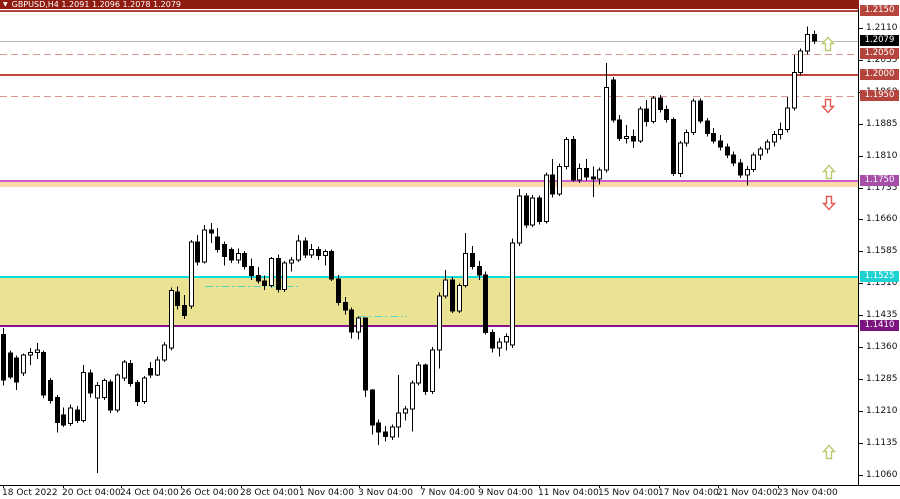  What do you see at coordinates (209, 493) in the screenshot?
I see `time-tick-label: 26 Oct 04:00` at bounding box center [209, 493].